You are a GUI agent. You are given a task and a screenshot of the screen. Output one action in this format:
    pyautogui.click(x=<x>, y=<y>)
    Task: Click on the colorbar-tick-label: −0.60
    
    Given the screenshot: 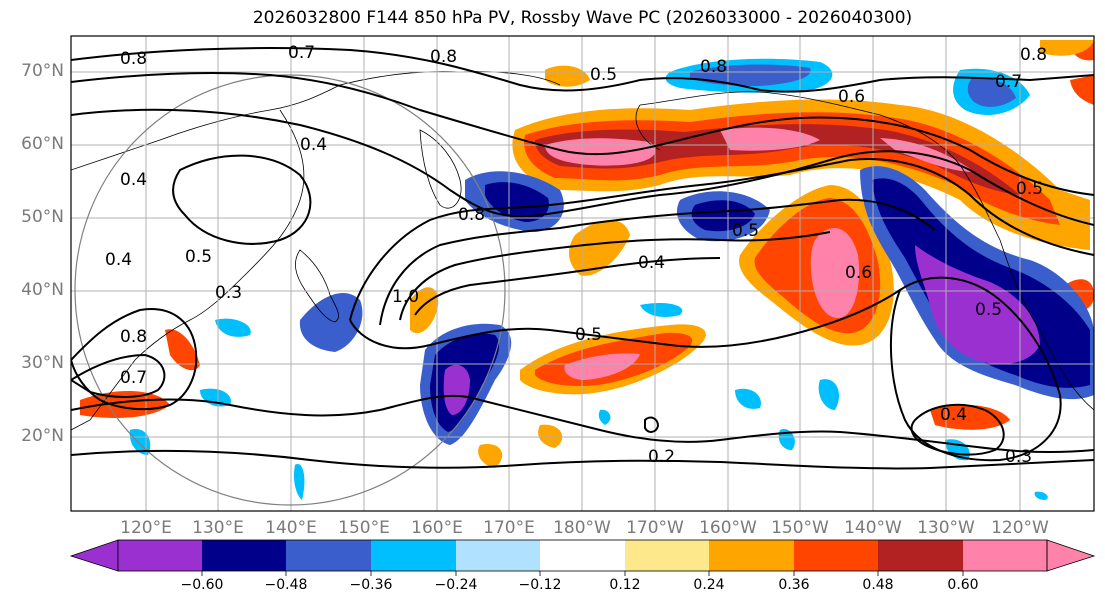 What is the action you would take?
    pyautogui.click(x=202, y=585)
    